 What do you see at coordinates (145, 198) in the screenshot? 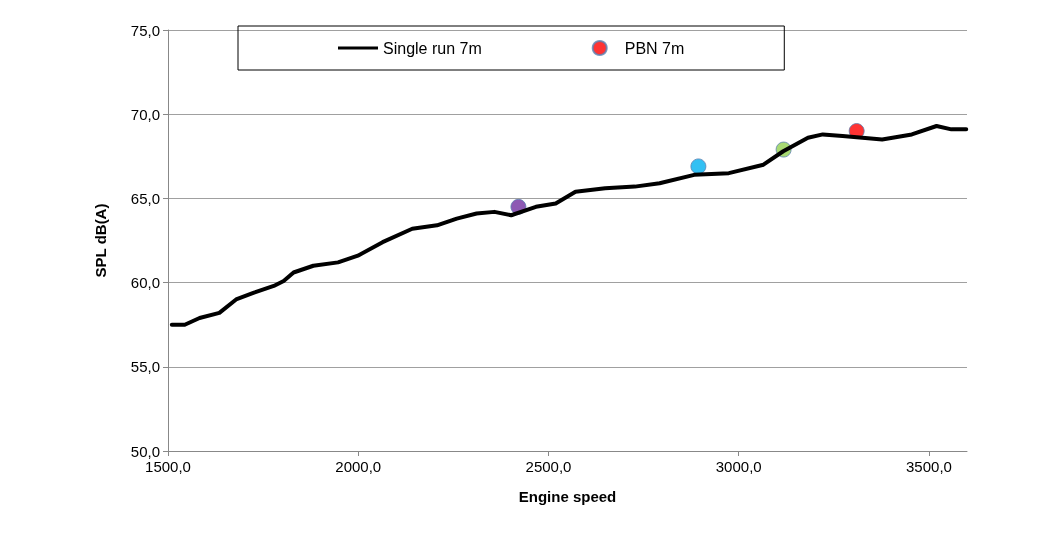
I see `y-tick-label: 65,0` at bounding box center [145, 198].